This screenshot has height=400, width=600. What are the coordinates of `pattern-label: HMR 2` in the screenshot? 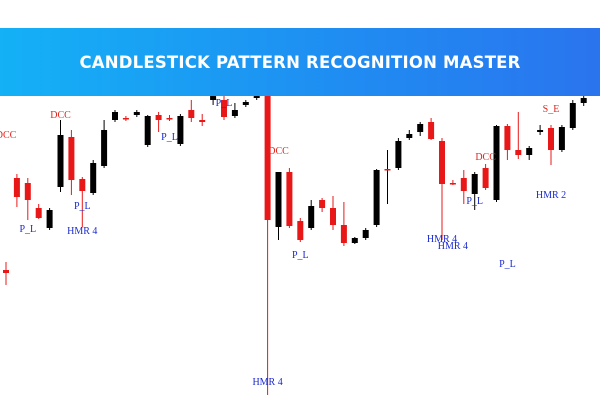 It's located at (551, 195).